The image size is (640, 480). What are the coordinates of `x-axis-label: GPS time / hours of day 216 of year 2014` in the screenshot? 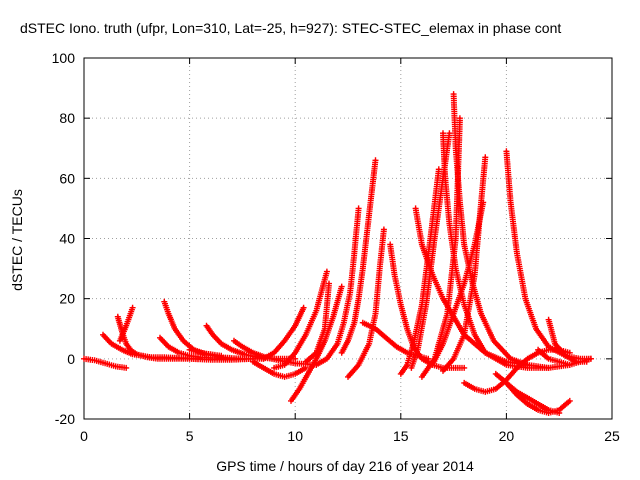 It's located at (345, 466).